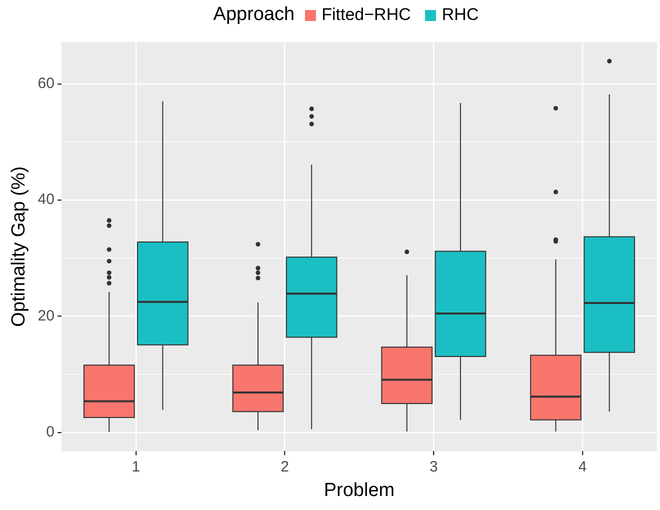  I want to click on legend-label: RHC, so click(460, 15).